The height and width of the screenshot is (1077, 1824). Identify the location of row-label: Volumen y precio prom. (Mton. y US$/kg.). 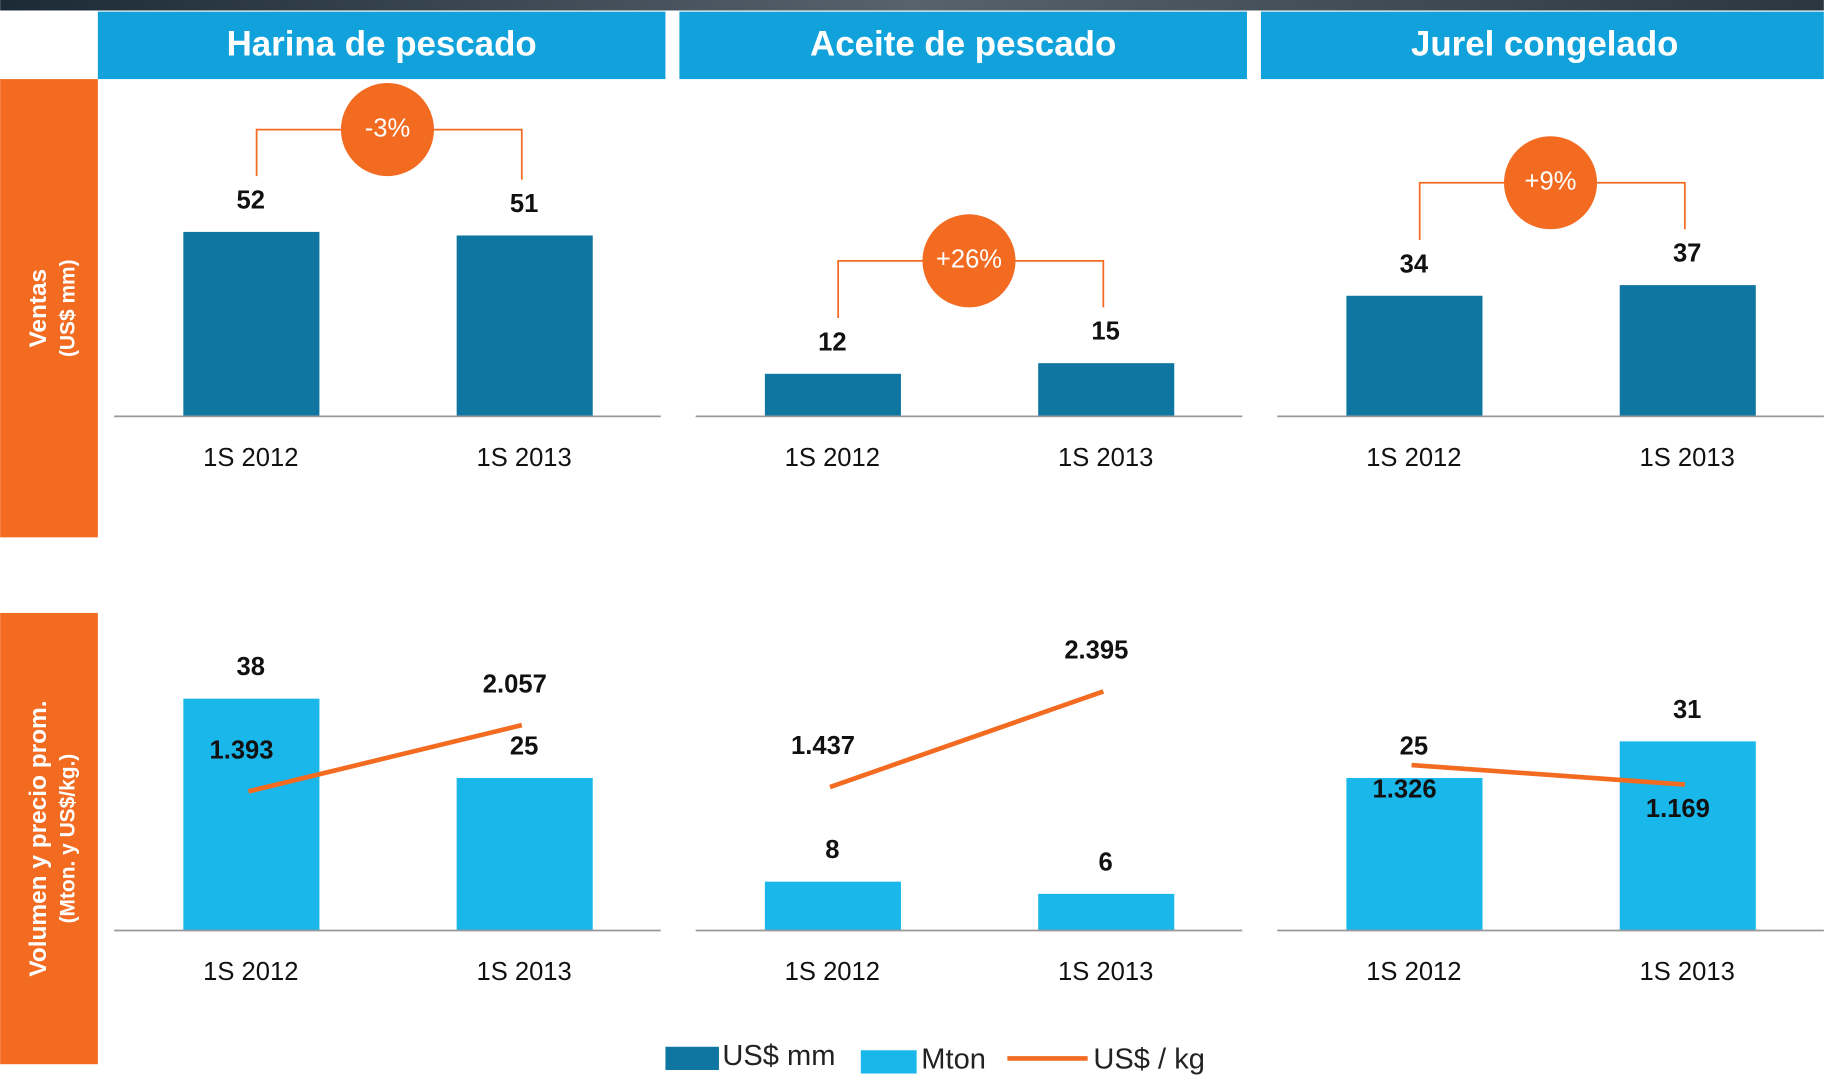
(52, 838).